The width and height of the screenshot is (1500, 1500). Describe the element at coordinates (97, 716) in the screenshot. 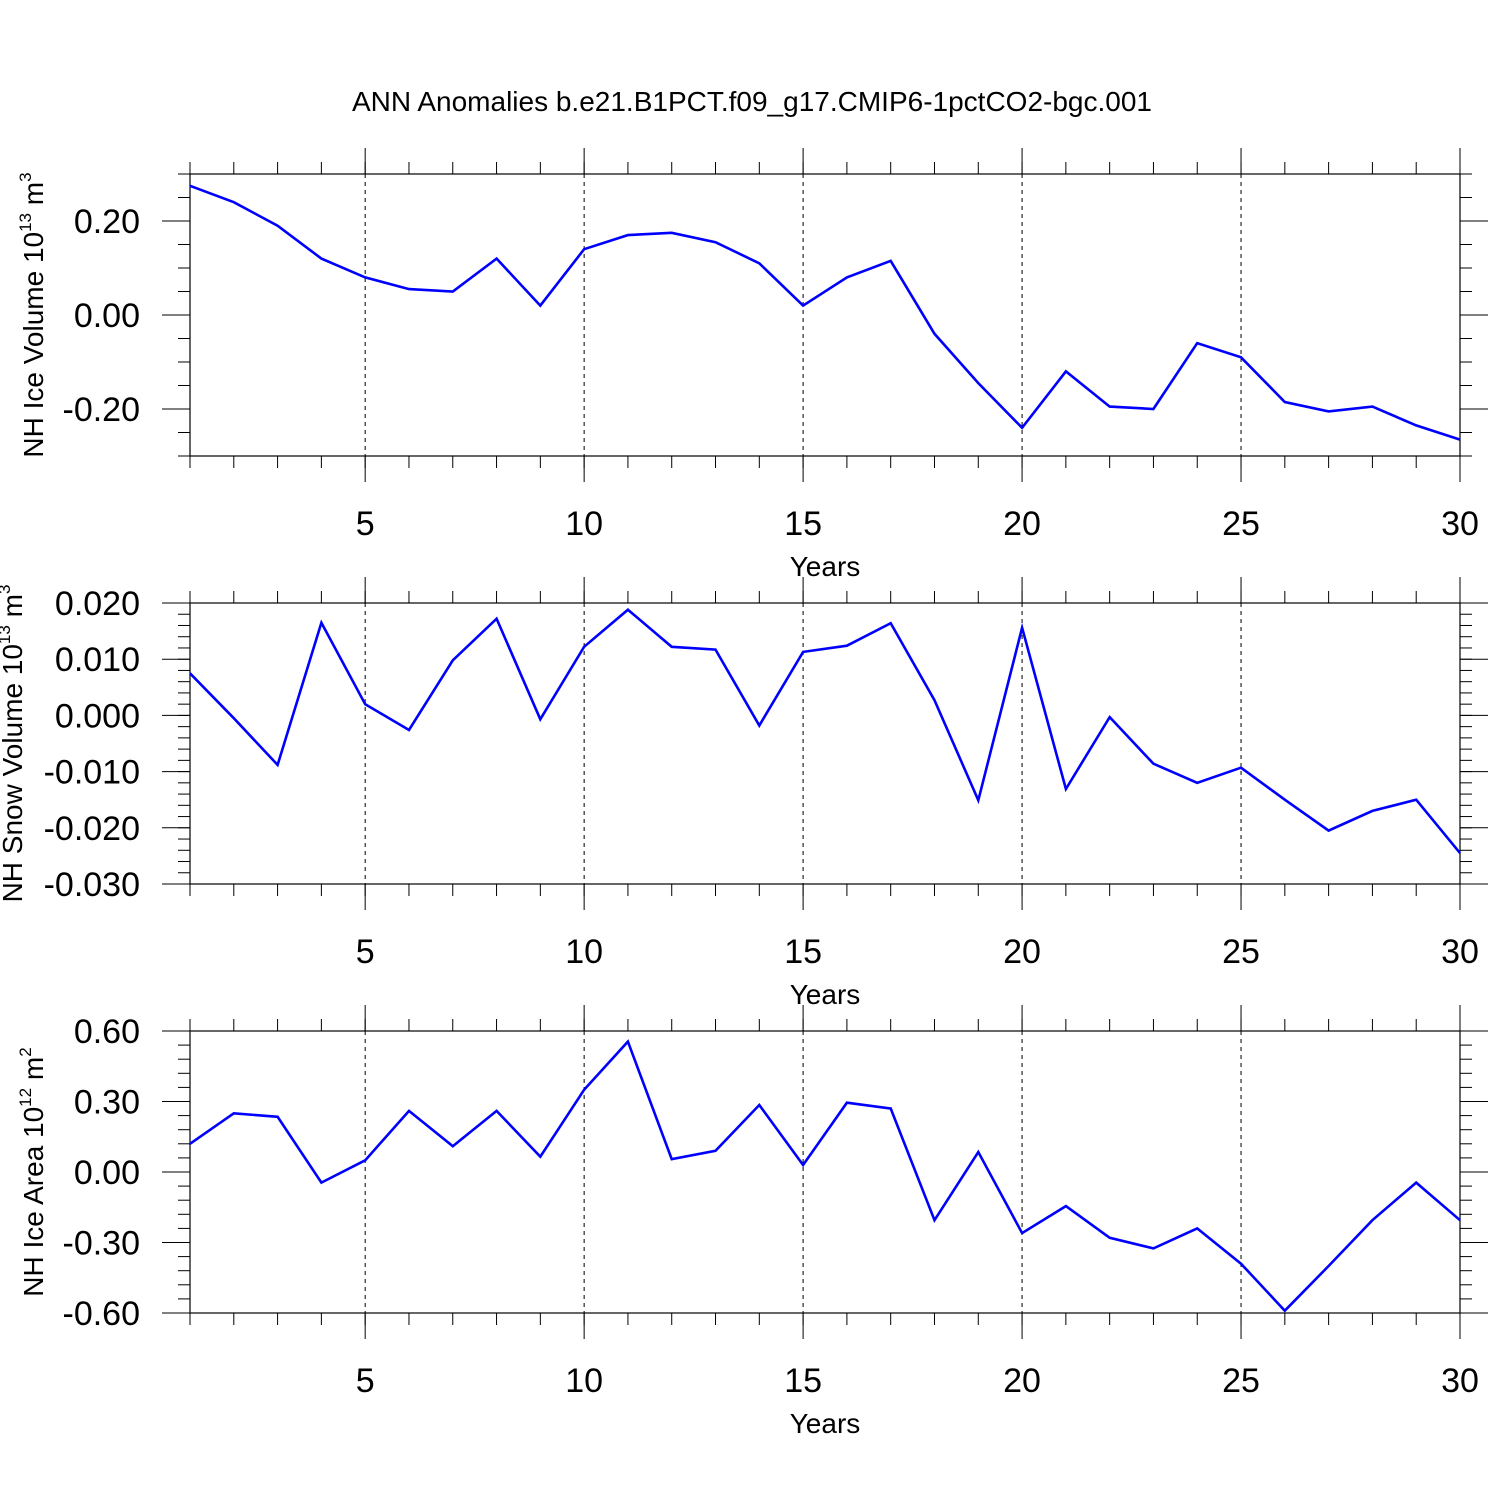

I see `y-tick-label: 0.000` at that location.